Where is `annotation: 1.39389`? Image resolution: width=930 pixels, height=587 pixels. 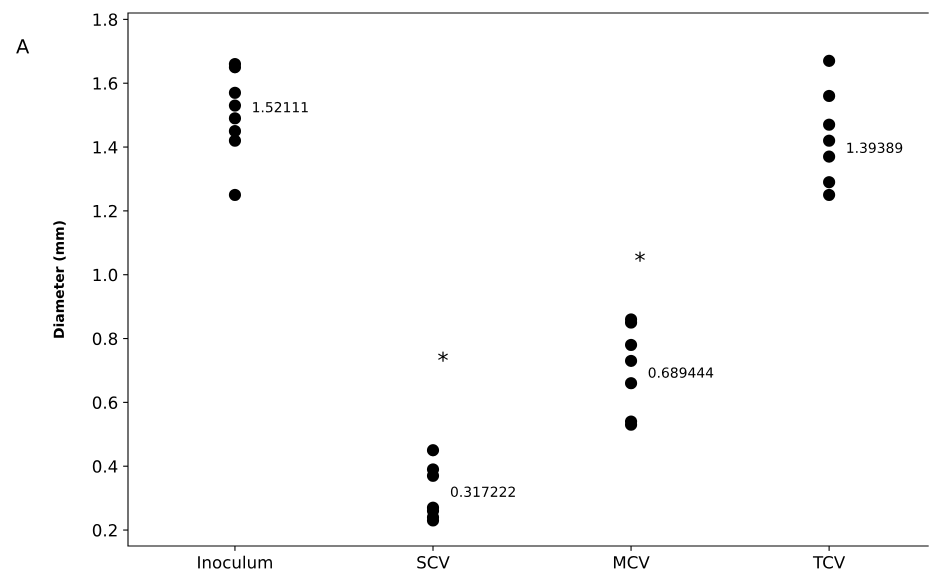
annotation: 1.39389 is located at coordinates (874, 148).